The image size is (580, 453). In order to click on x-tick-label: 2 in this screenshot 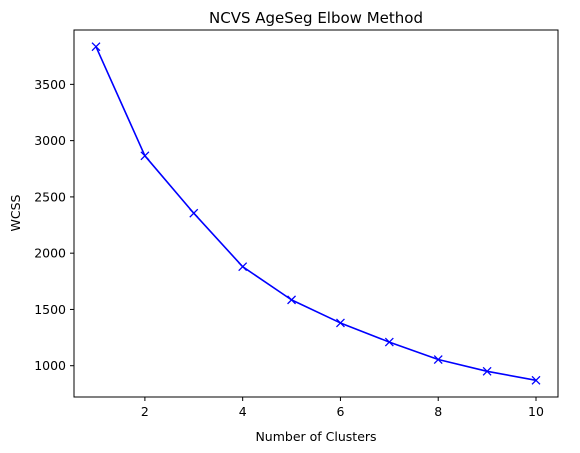, I will do `click(145, 411)`.